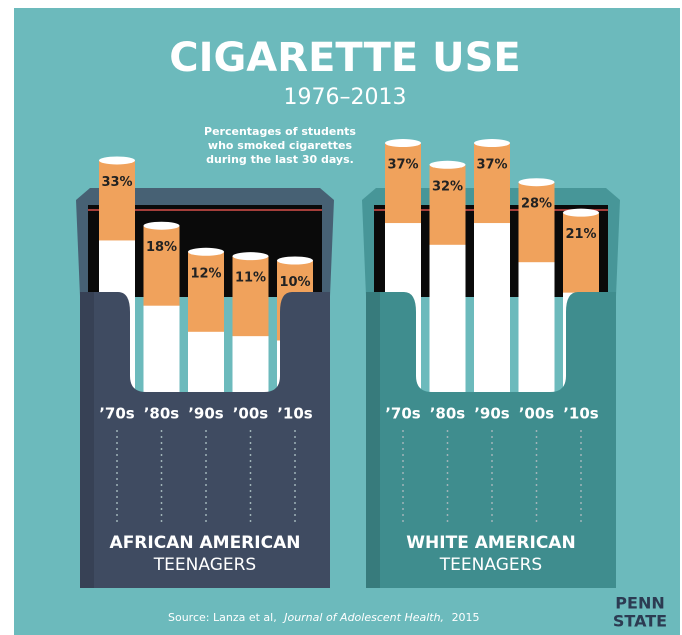  I want to click on source-year: 2015, so click(466, 617).